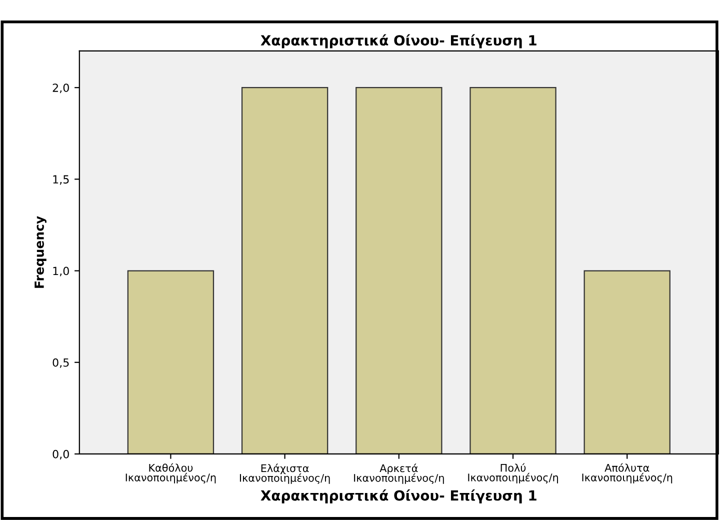  What do you see at coordinates (399, 474) in the screenshot?
I see `x-tick-label: Αρκετά Ικανοποιημένος/η` at bounding box center [399, 474].